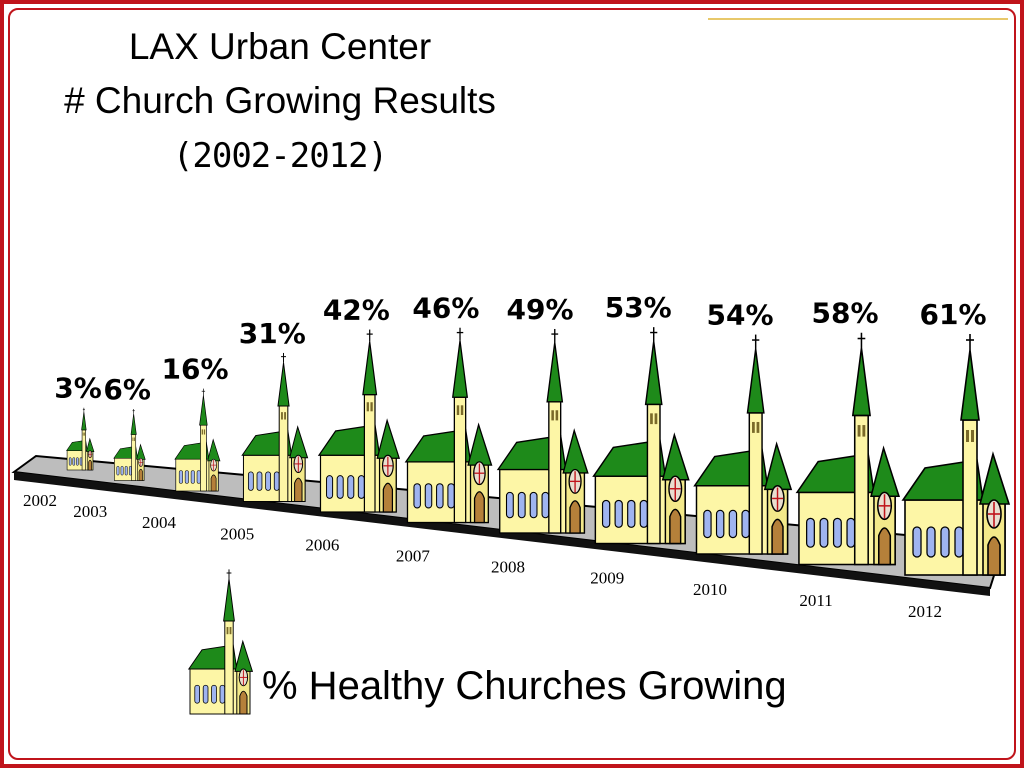  What do you see at coordinates (129, 444) in the screenshot?
I see `church-bar-2003` at bounding box center [129, 444].